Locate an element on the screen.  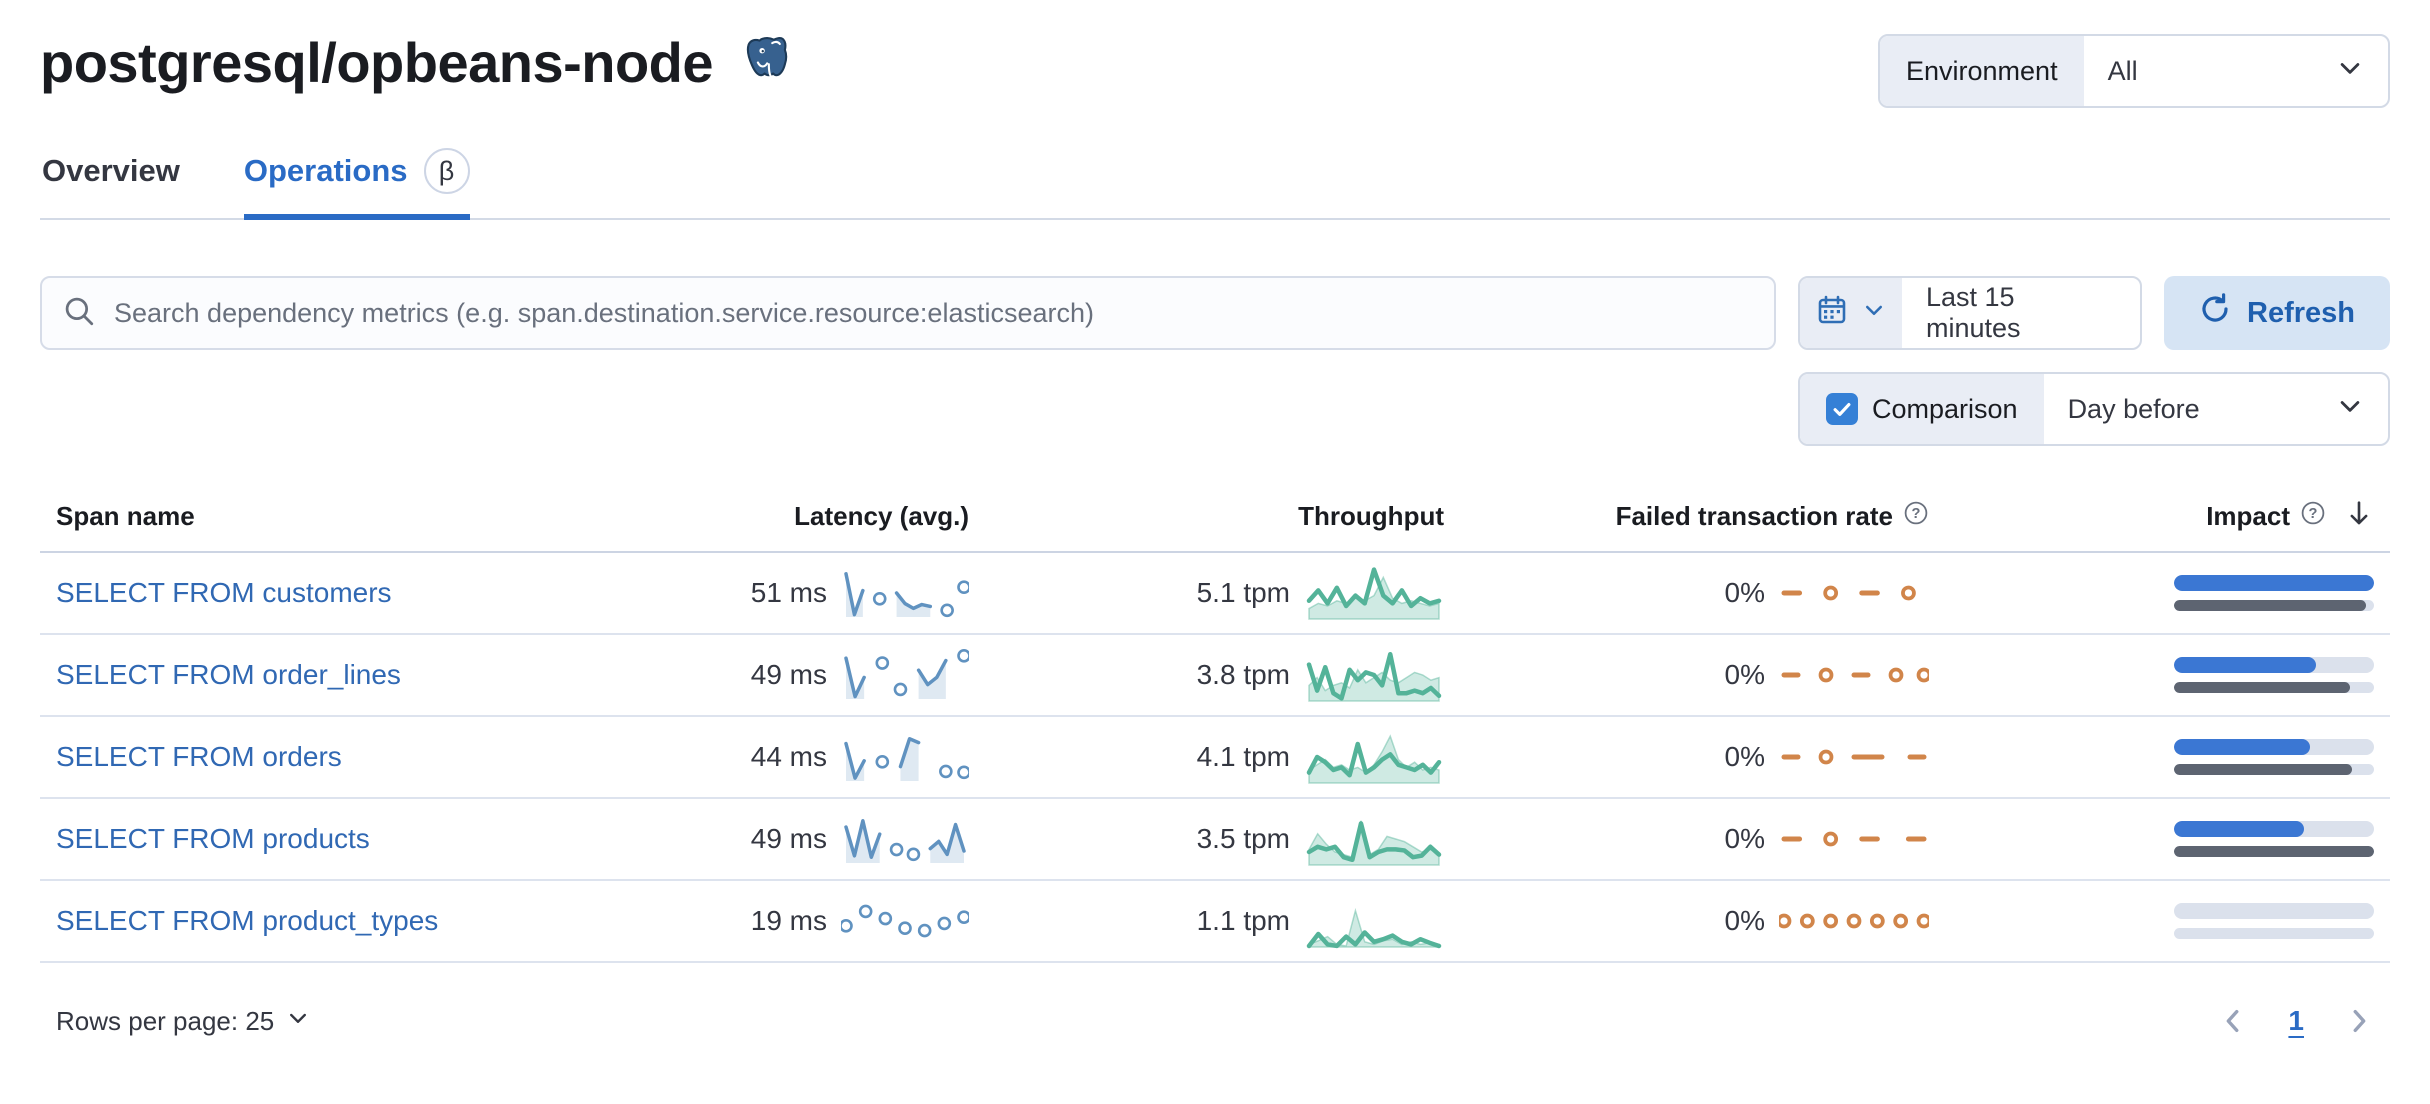
beta-badge: β is located at coordinates (446, 171).